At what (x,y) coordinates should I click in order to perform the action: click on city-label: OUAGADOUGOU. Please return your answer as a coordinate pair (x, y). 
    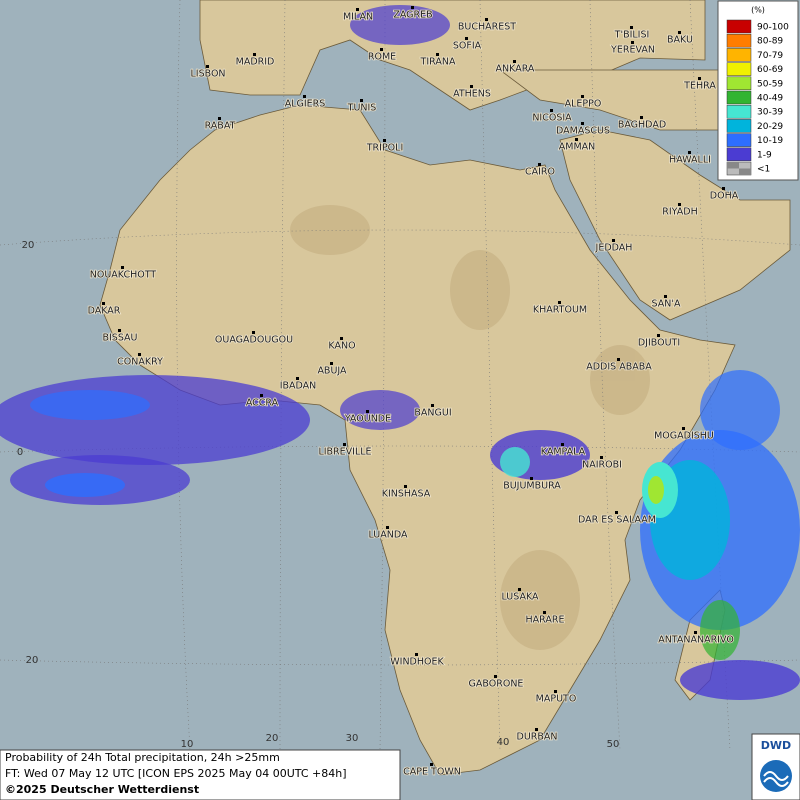
    Looking at the image, I should click on (254, 340).